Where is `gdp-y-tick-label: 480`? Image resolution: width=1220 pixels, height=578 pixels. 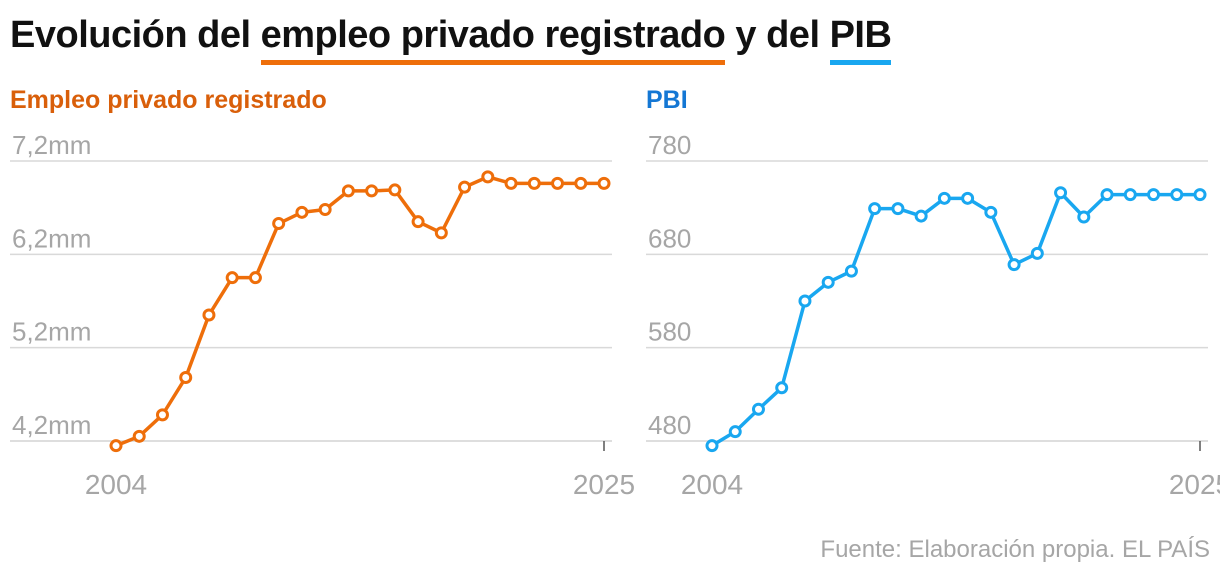
gdp-y-tick-label: 480 is located at coordinates (669, 425).